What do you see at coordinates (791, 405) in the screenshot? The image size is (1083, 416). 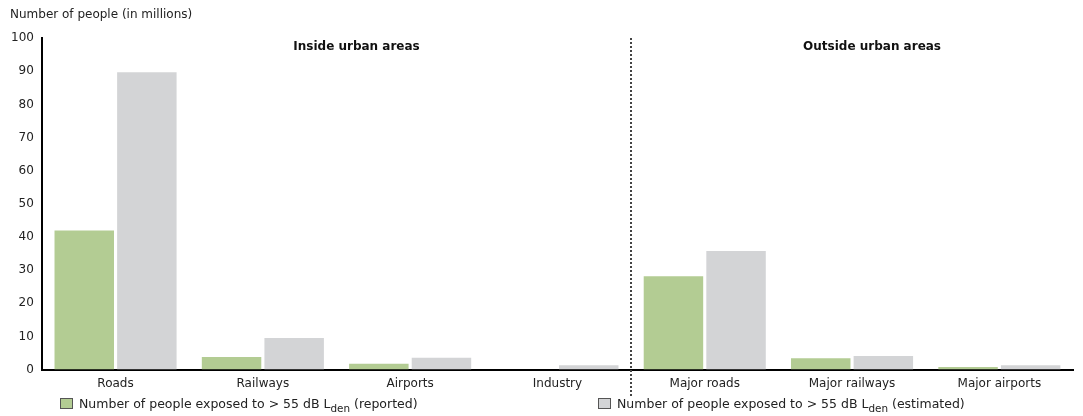 I see `legend-label: Number of people exposed to > 55 dB L$_{den}$ (estimated)` at bounding box center [791, 405].